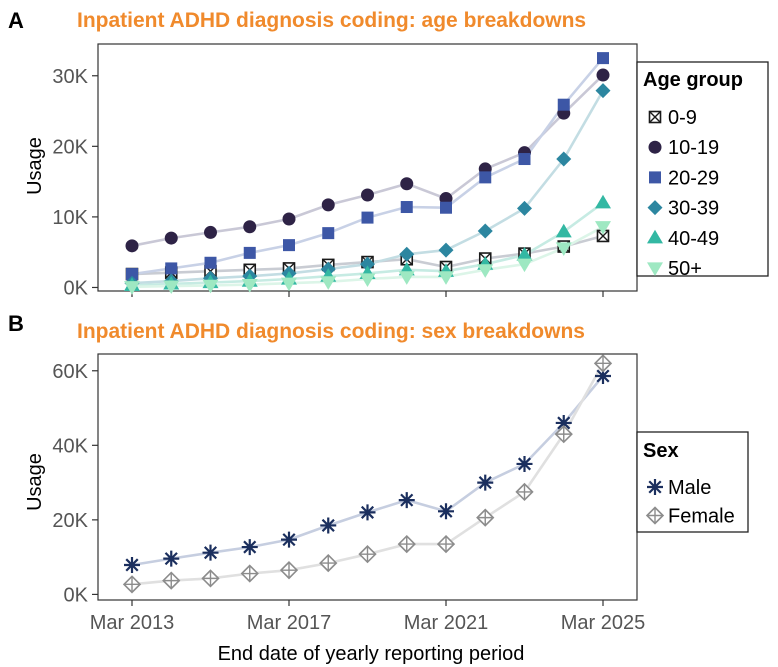  I want to click on panel-a-legend: Age group 0-9 10-19 20-29 30-39 40-49 50+, so click(702, 170).